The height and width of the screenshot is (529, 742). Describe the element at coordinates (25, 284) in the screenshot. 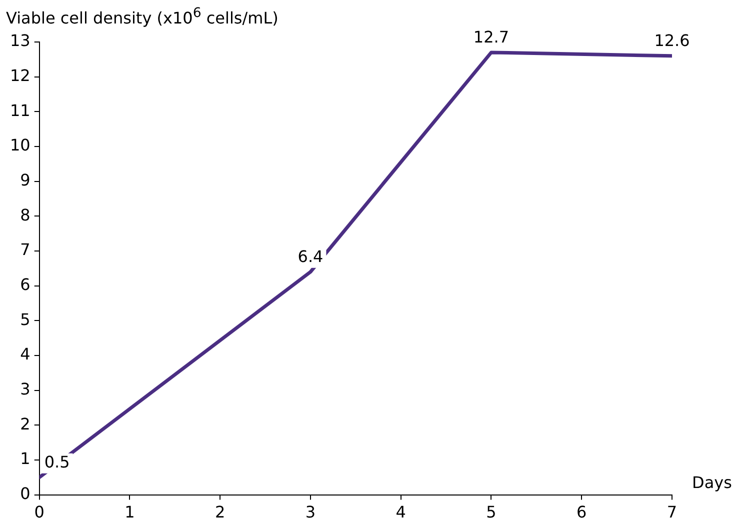

I see `y-tick-label: 6` at that location.